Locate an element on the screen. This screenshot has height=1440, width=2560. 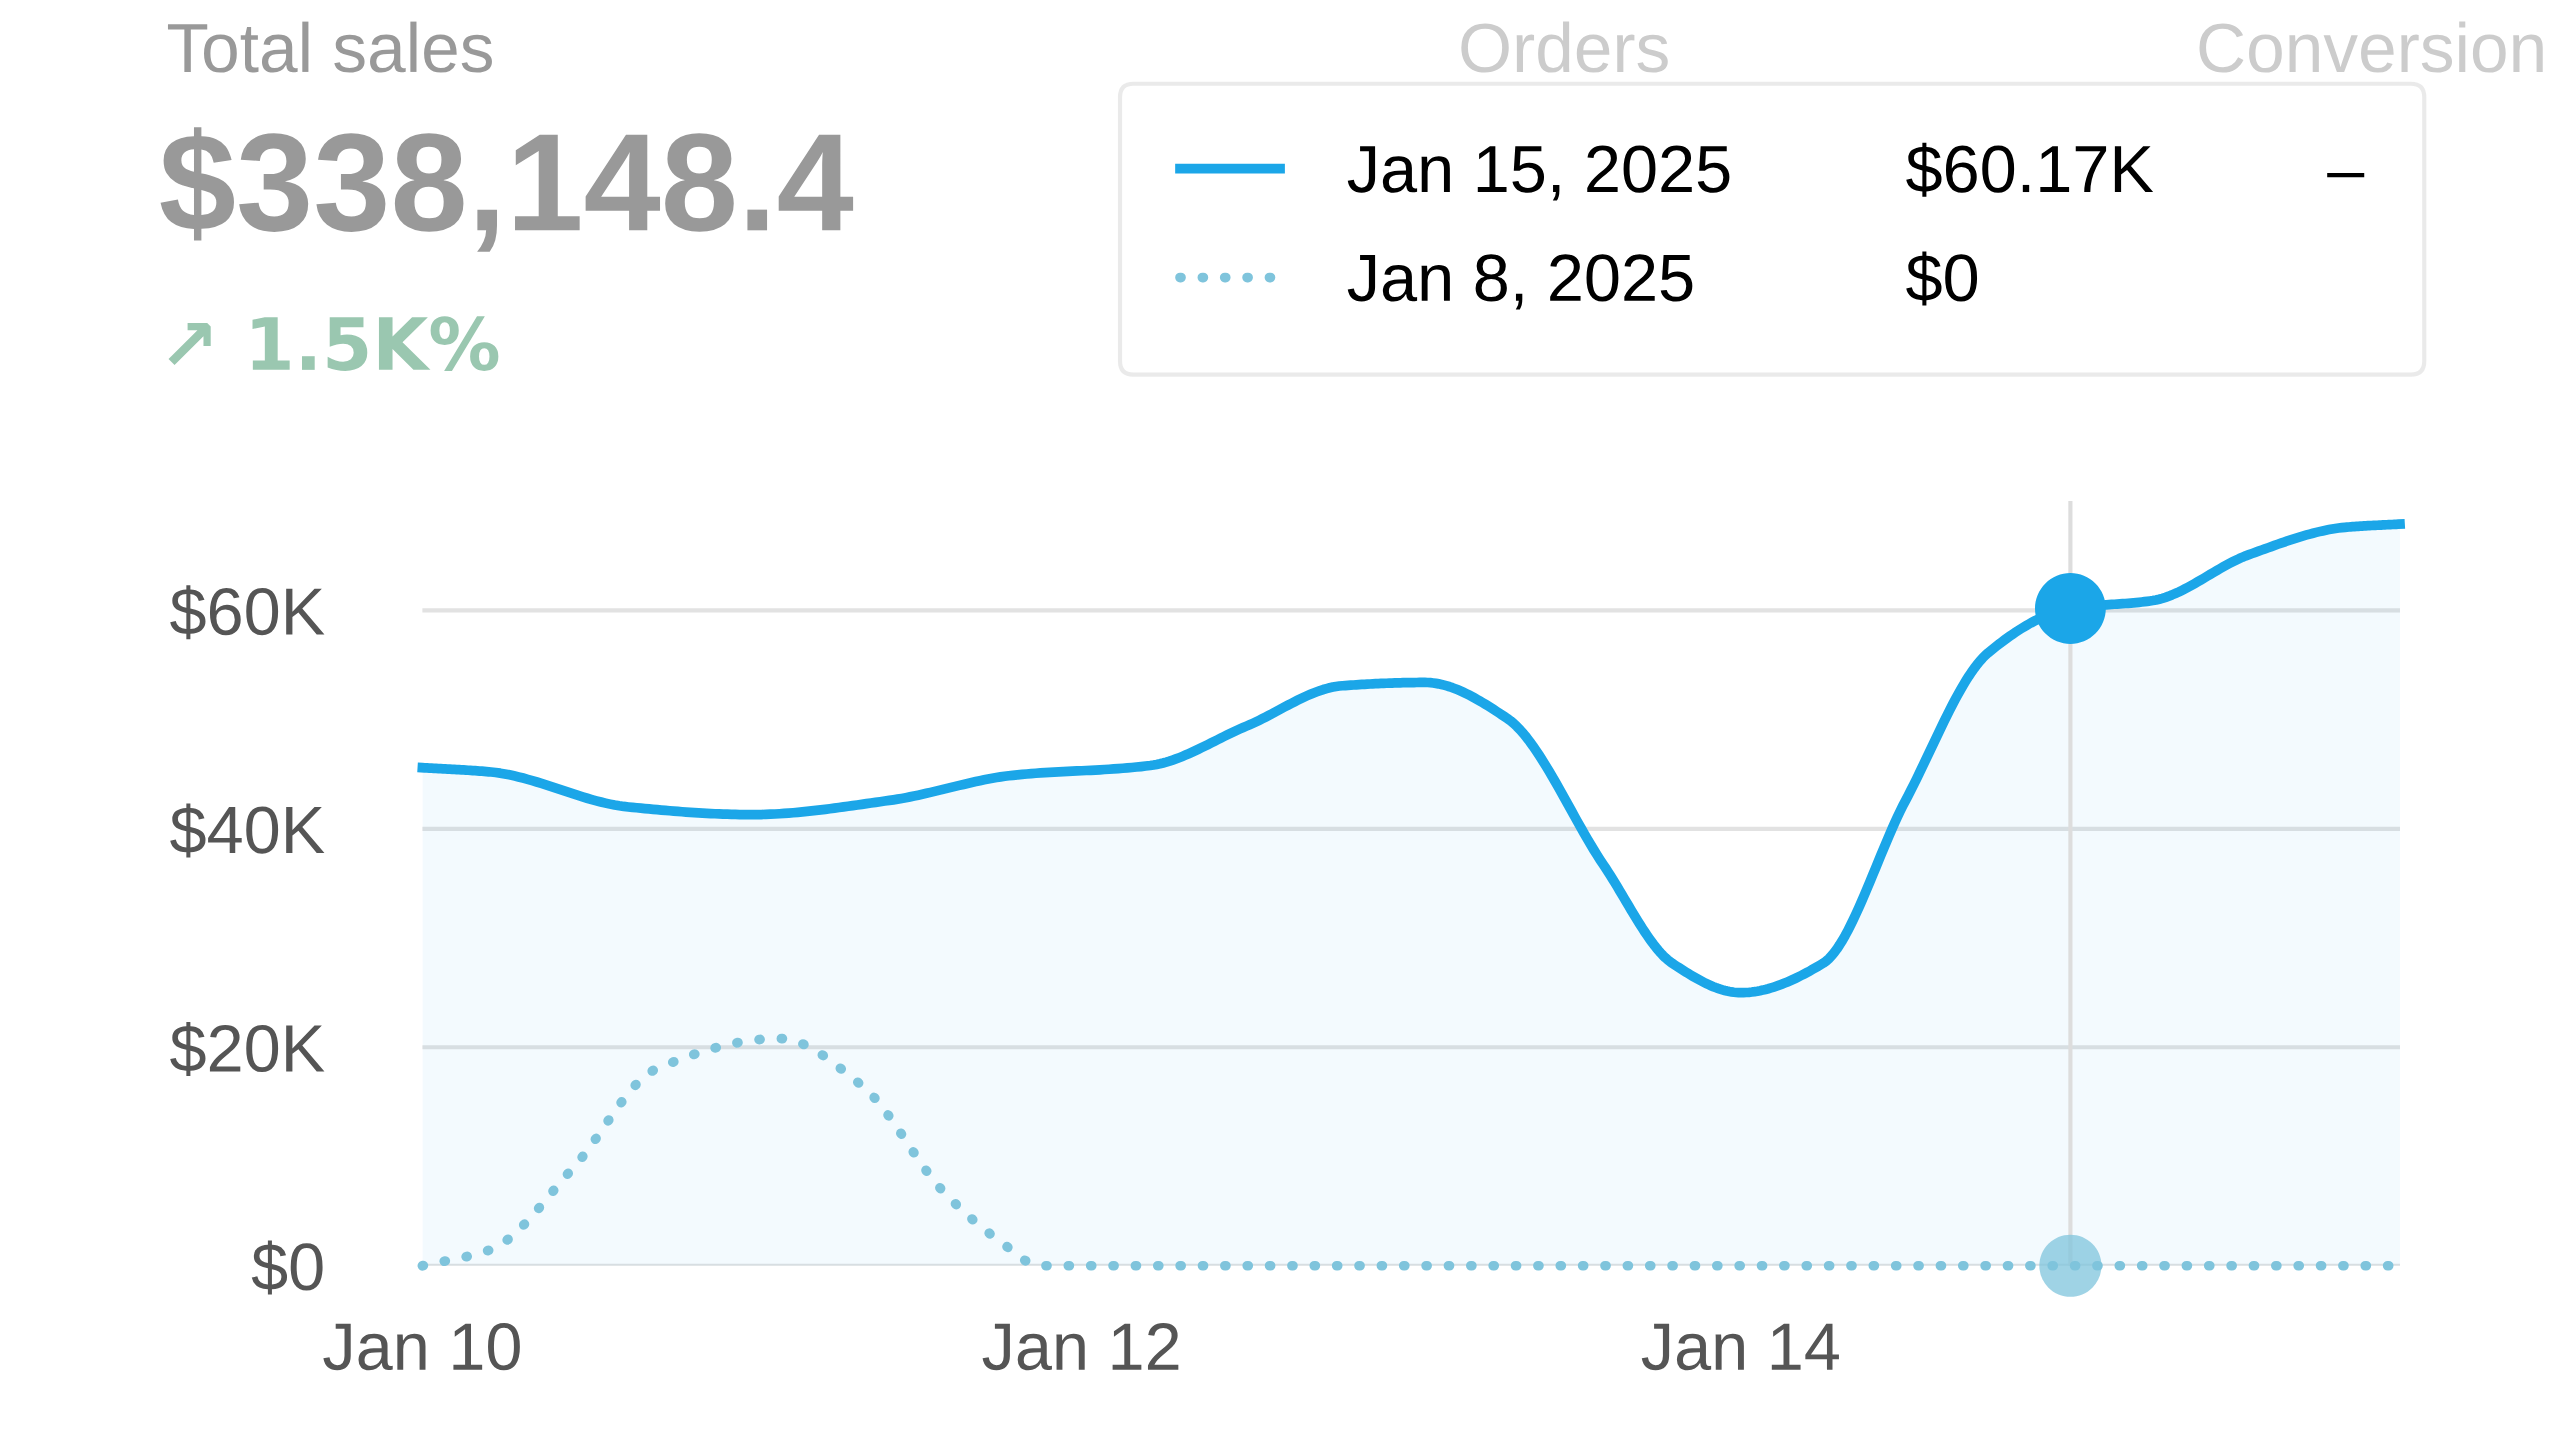
chart-title: Total sales is located at coordinates (329, 47).